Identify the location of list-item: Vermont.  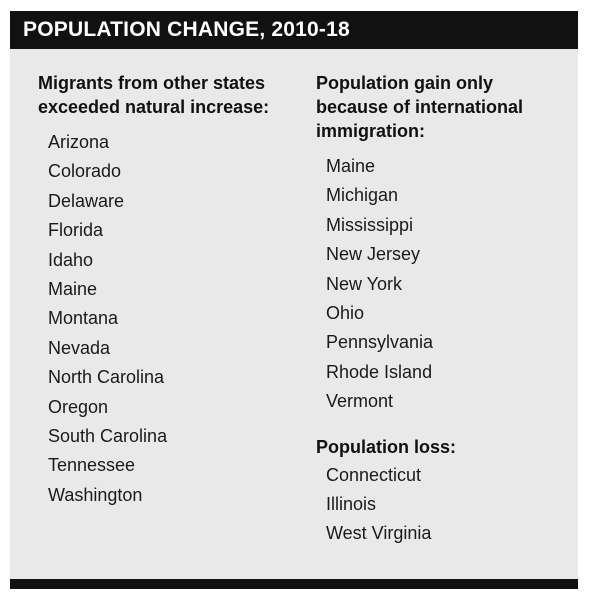
(360, 401).